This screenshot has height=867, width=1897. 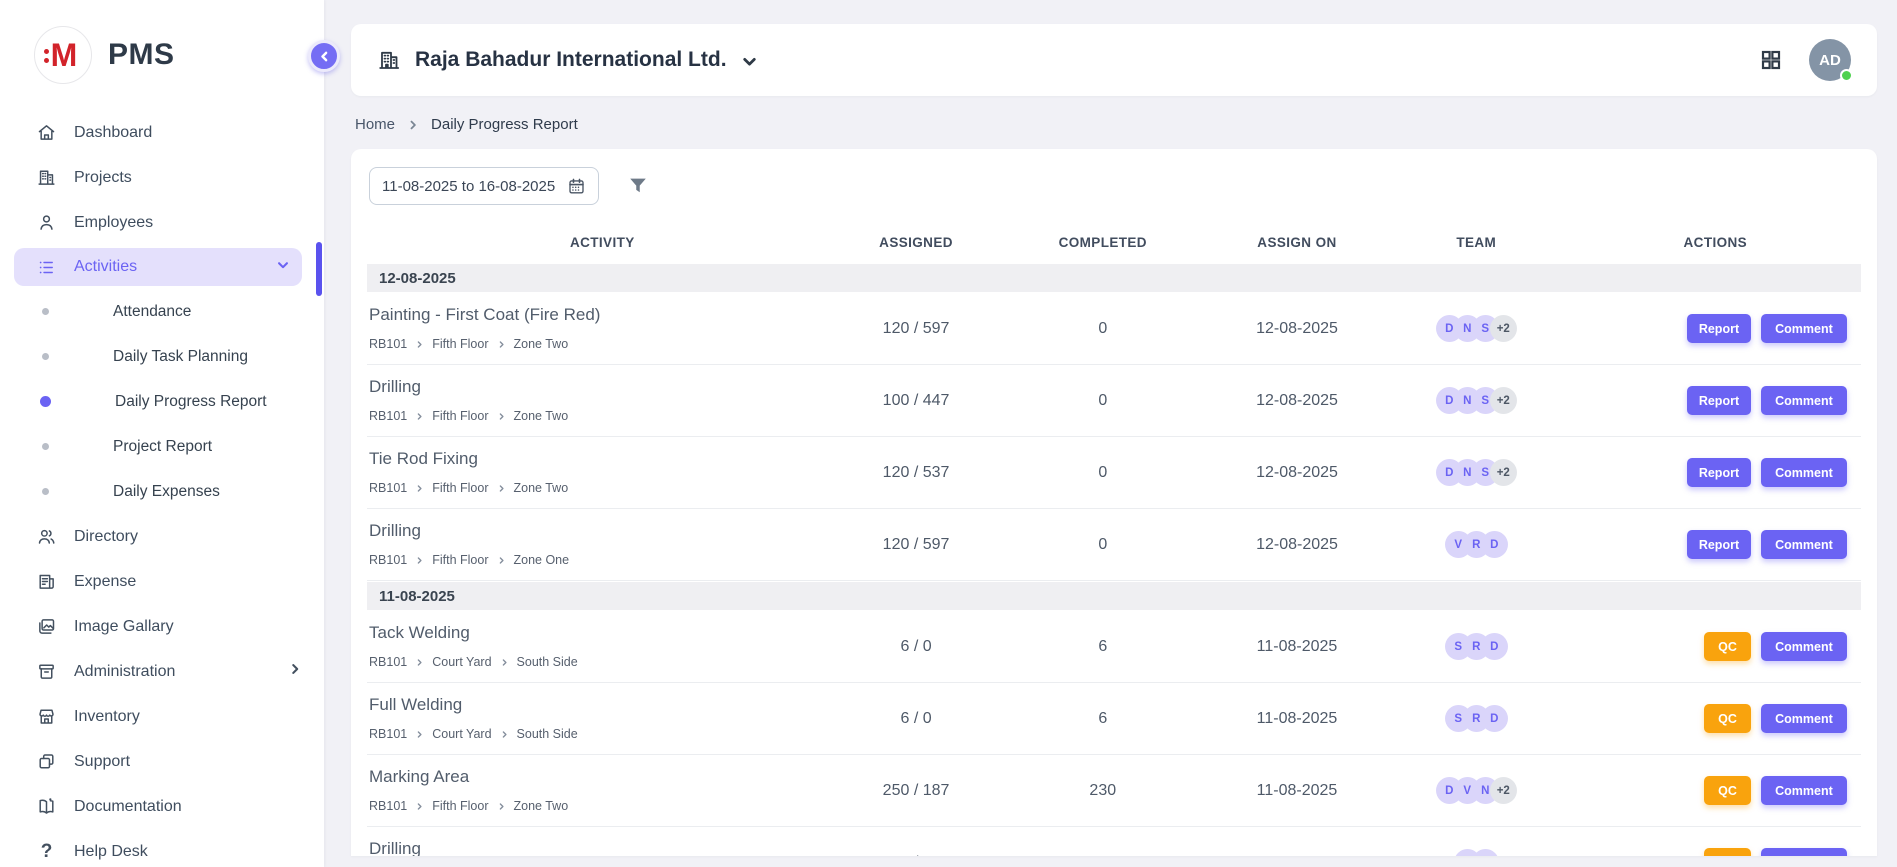 What do you see at coordinates (162, 491) in the screenshot?
I see `sidebar-subitem-daily-expenses: Daily Expenses` at bounding box center [162, 491].